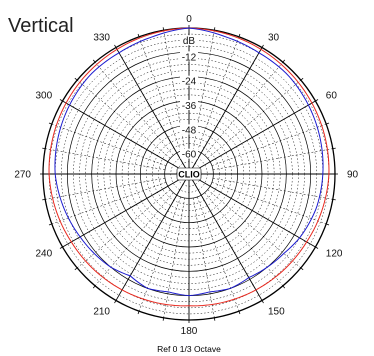 The height and width of the screenshot is (356, 374). I want to click on angle-label-90: 90, so click(353, 175).